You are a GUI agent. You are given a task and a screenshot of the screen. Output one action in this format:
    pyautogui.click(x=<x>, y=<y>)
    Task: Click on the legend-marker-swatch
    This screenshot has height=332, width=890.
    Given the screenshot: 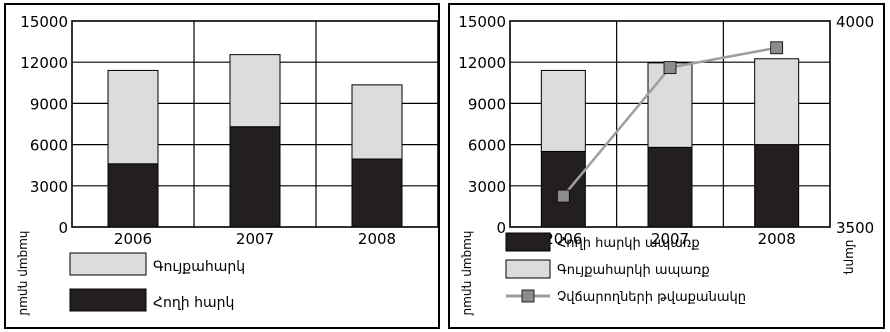 What is the action you would take?
    pyautogui.click(x=528, y=296)
    